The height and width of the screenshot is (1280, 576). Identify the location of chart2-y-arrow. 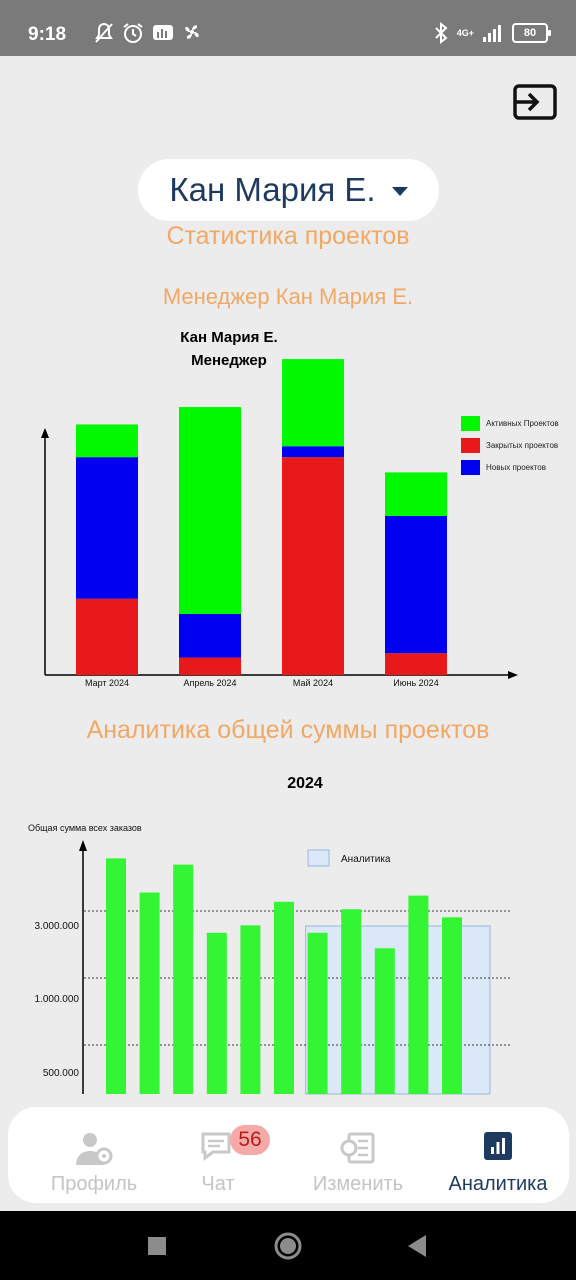
(83, 845).